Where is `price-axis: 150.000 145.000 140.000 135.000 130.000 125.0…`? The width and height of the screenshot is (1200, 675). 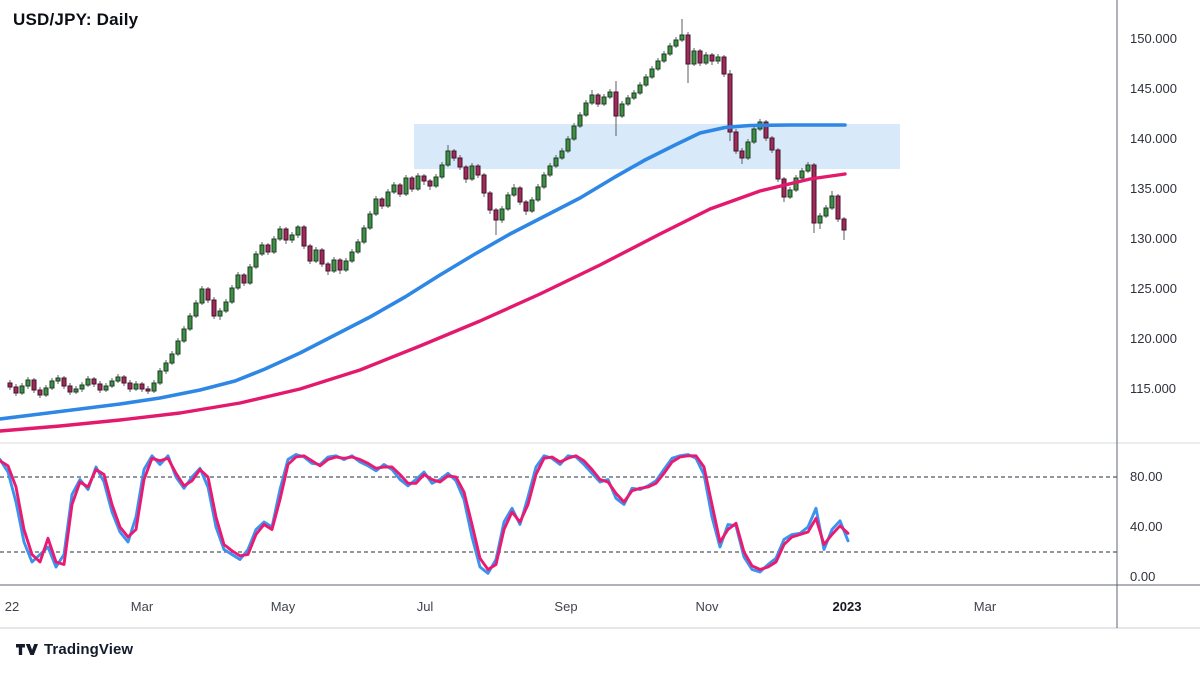
price-axis: 150.000 145.000 140.000 135.000 130.000 125.0… is located at coordinates (1165, 314).